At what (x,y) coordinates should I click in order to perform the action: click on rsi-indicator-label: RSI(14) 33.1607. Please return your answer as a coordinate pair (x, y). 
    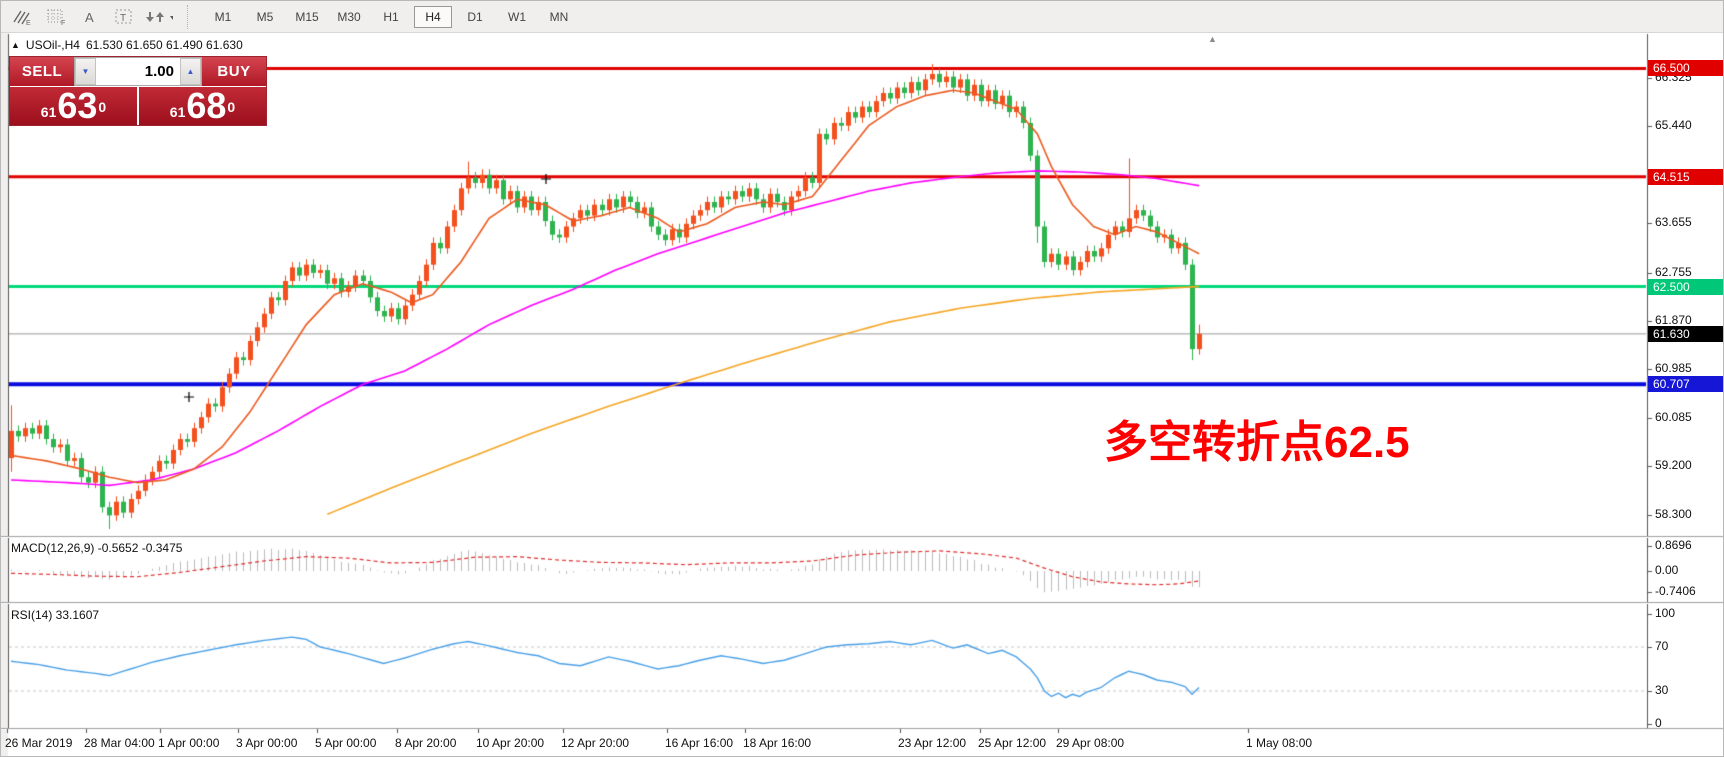
    Looking at the image, I should click on (55, 615).